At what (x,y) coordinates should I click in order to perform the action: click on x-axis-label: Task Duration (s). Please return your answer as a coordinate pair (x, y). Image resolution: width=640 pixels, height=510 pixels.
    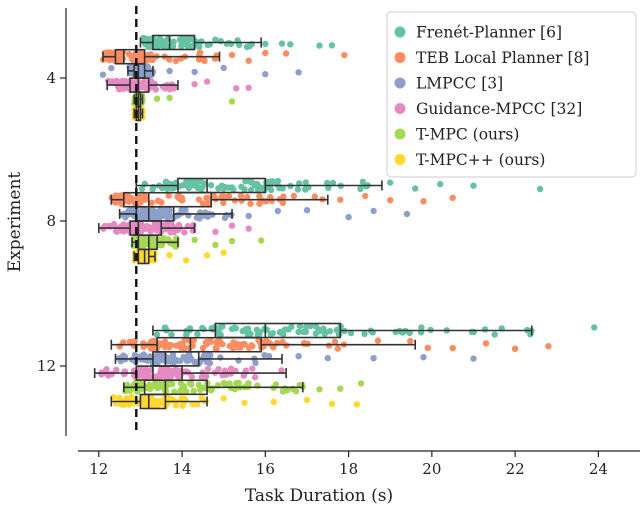
    Looking at the image, I should click on (319, 496).